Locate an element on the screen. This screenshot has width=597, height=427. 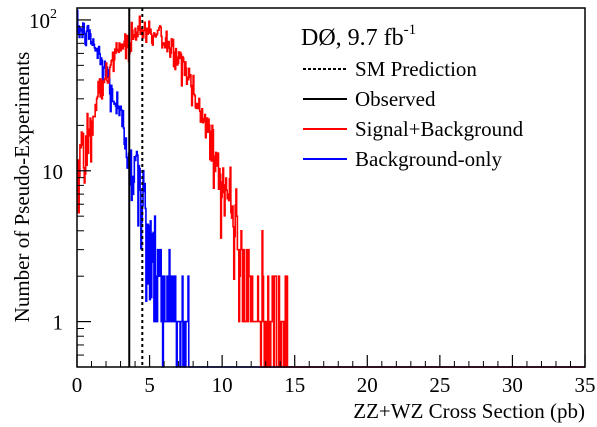
x-axis-label: ZZ+WZ Cross Section (pb) is located at coordinates (469, 411).